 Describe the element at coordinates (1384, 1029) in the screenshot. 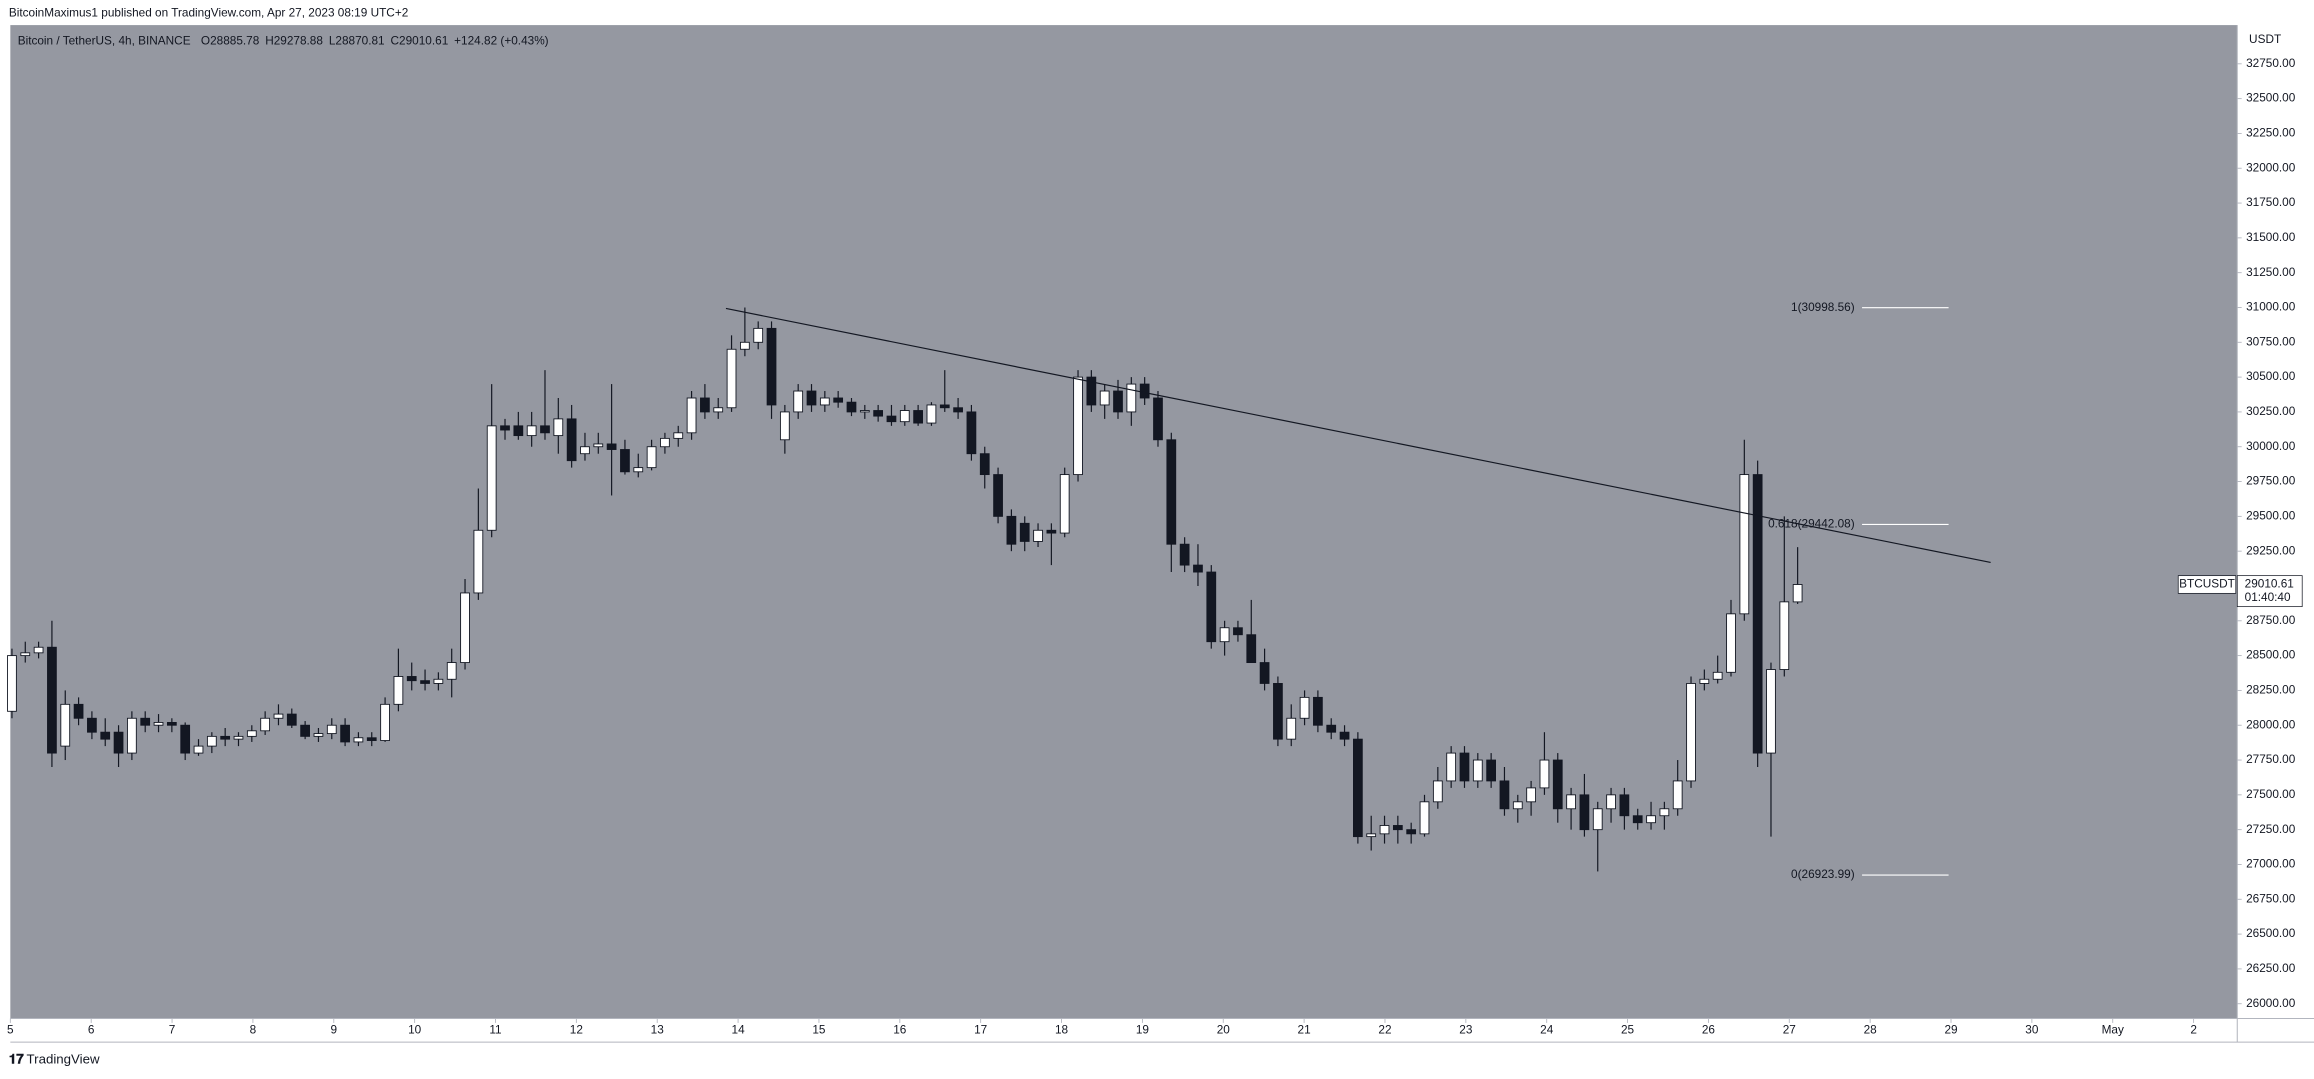

I see `x-tick-label: 22` at that location.